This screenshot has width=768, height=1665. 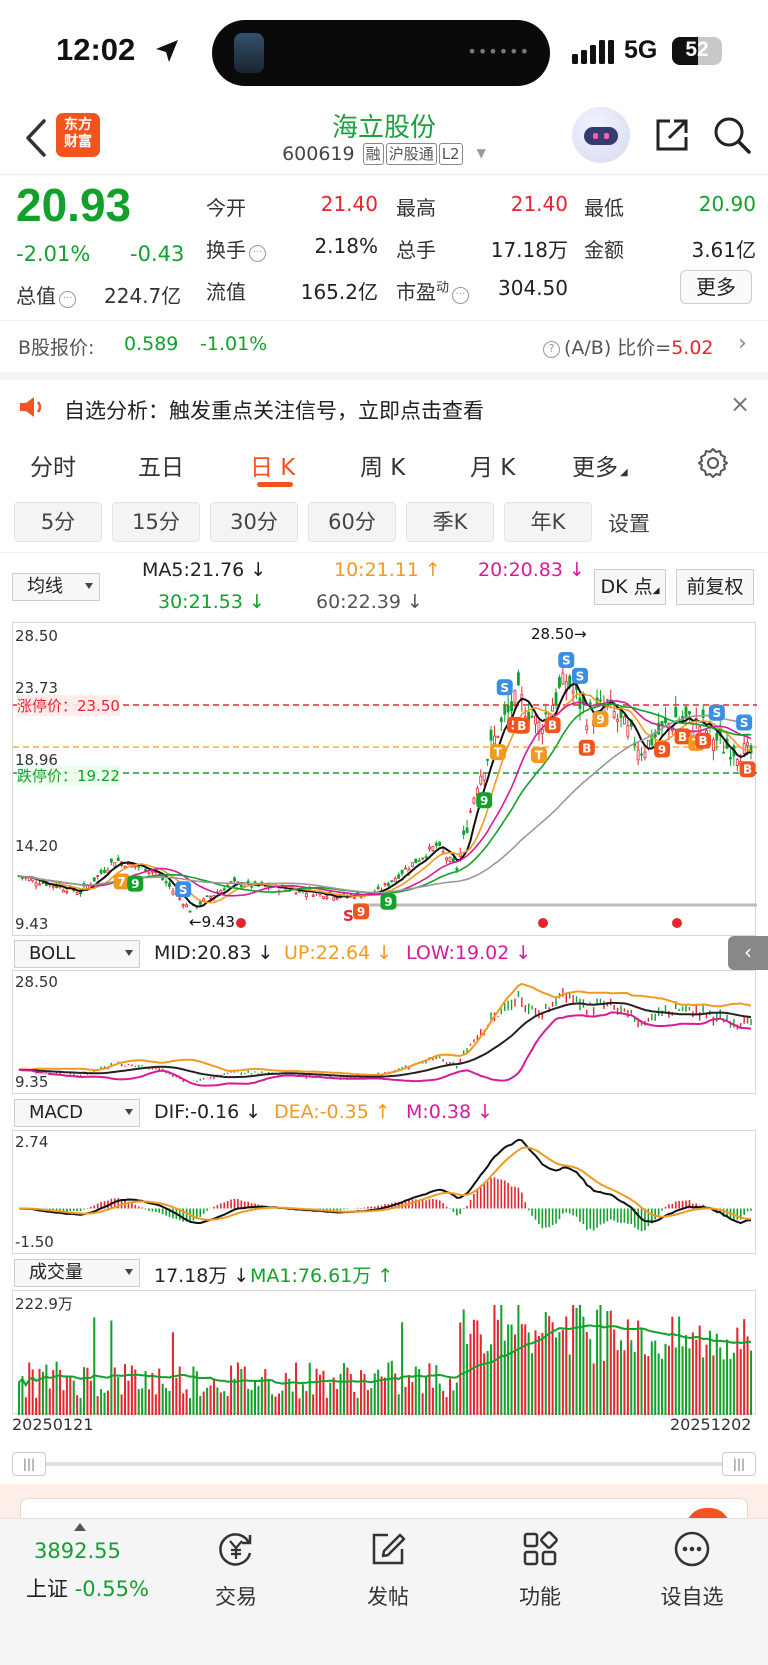 I want to click on volume-chart: 222.9万, so click(x=384, y=1352).